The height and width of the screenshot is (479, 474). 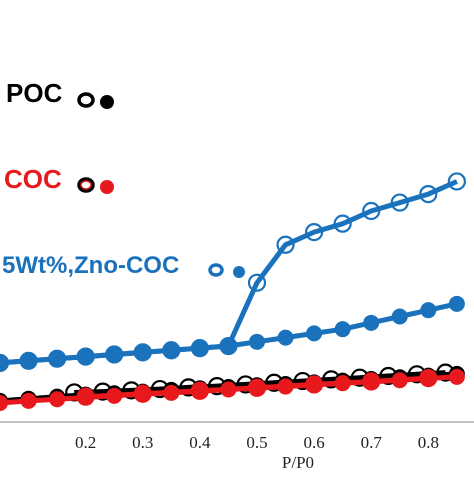 What do you see at coordinates (34, 93) in the screenshot?
I see `legend-label-poc: POC` at bounding box center [34, 93].